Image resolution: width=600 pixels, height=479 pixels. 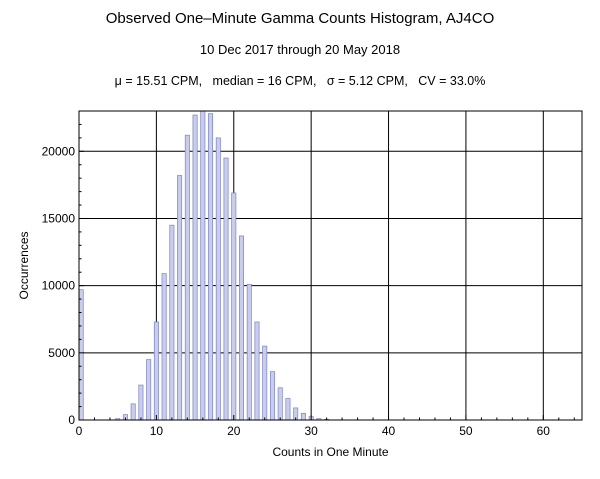 What do you see at coordinates (330, 452) in the screenshot?
I see `x-axis-label: Counts in One Minute` at bounding box center [330, 452].